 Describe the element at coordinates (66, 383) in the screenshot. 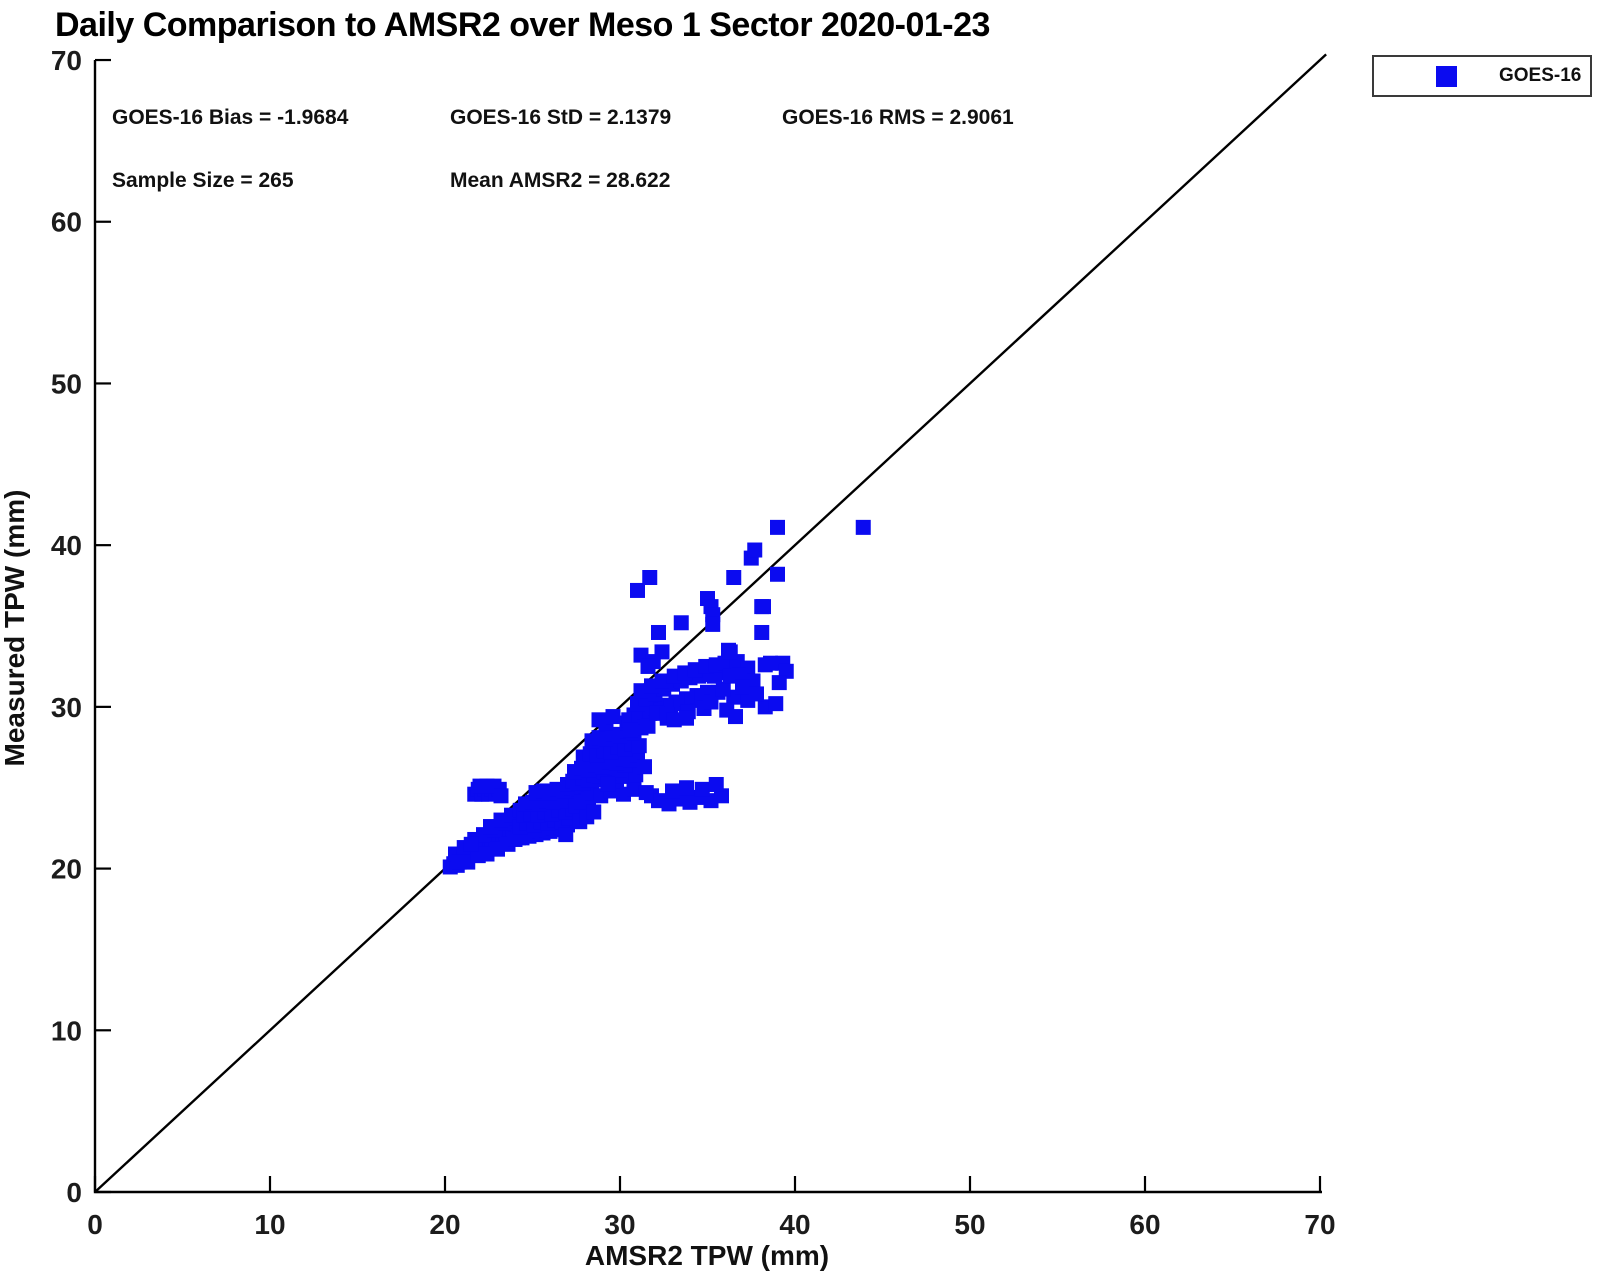

I see `y-tick-label: 50` at that location.